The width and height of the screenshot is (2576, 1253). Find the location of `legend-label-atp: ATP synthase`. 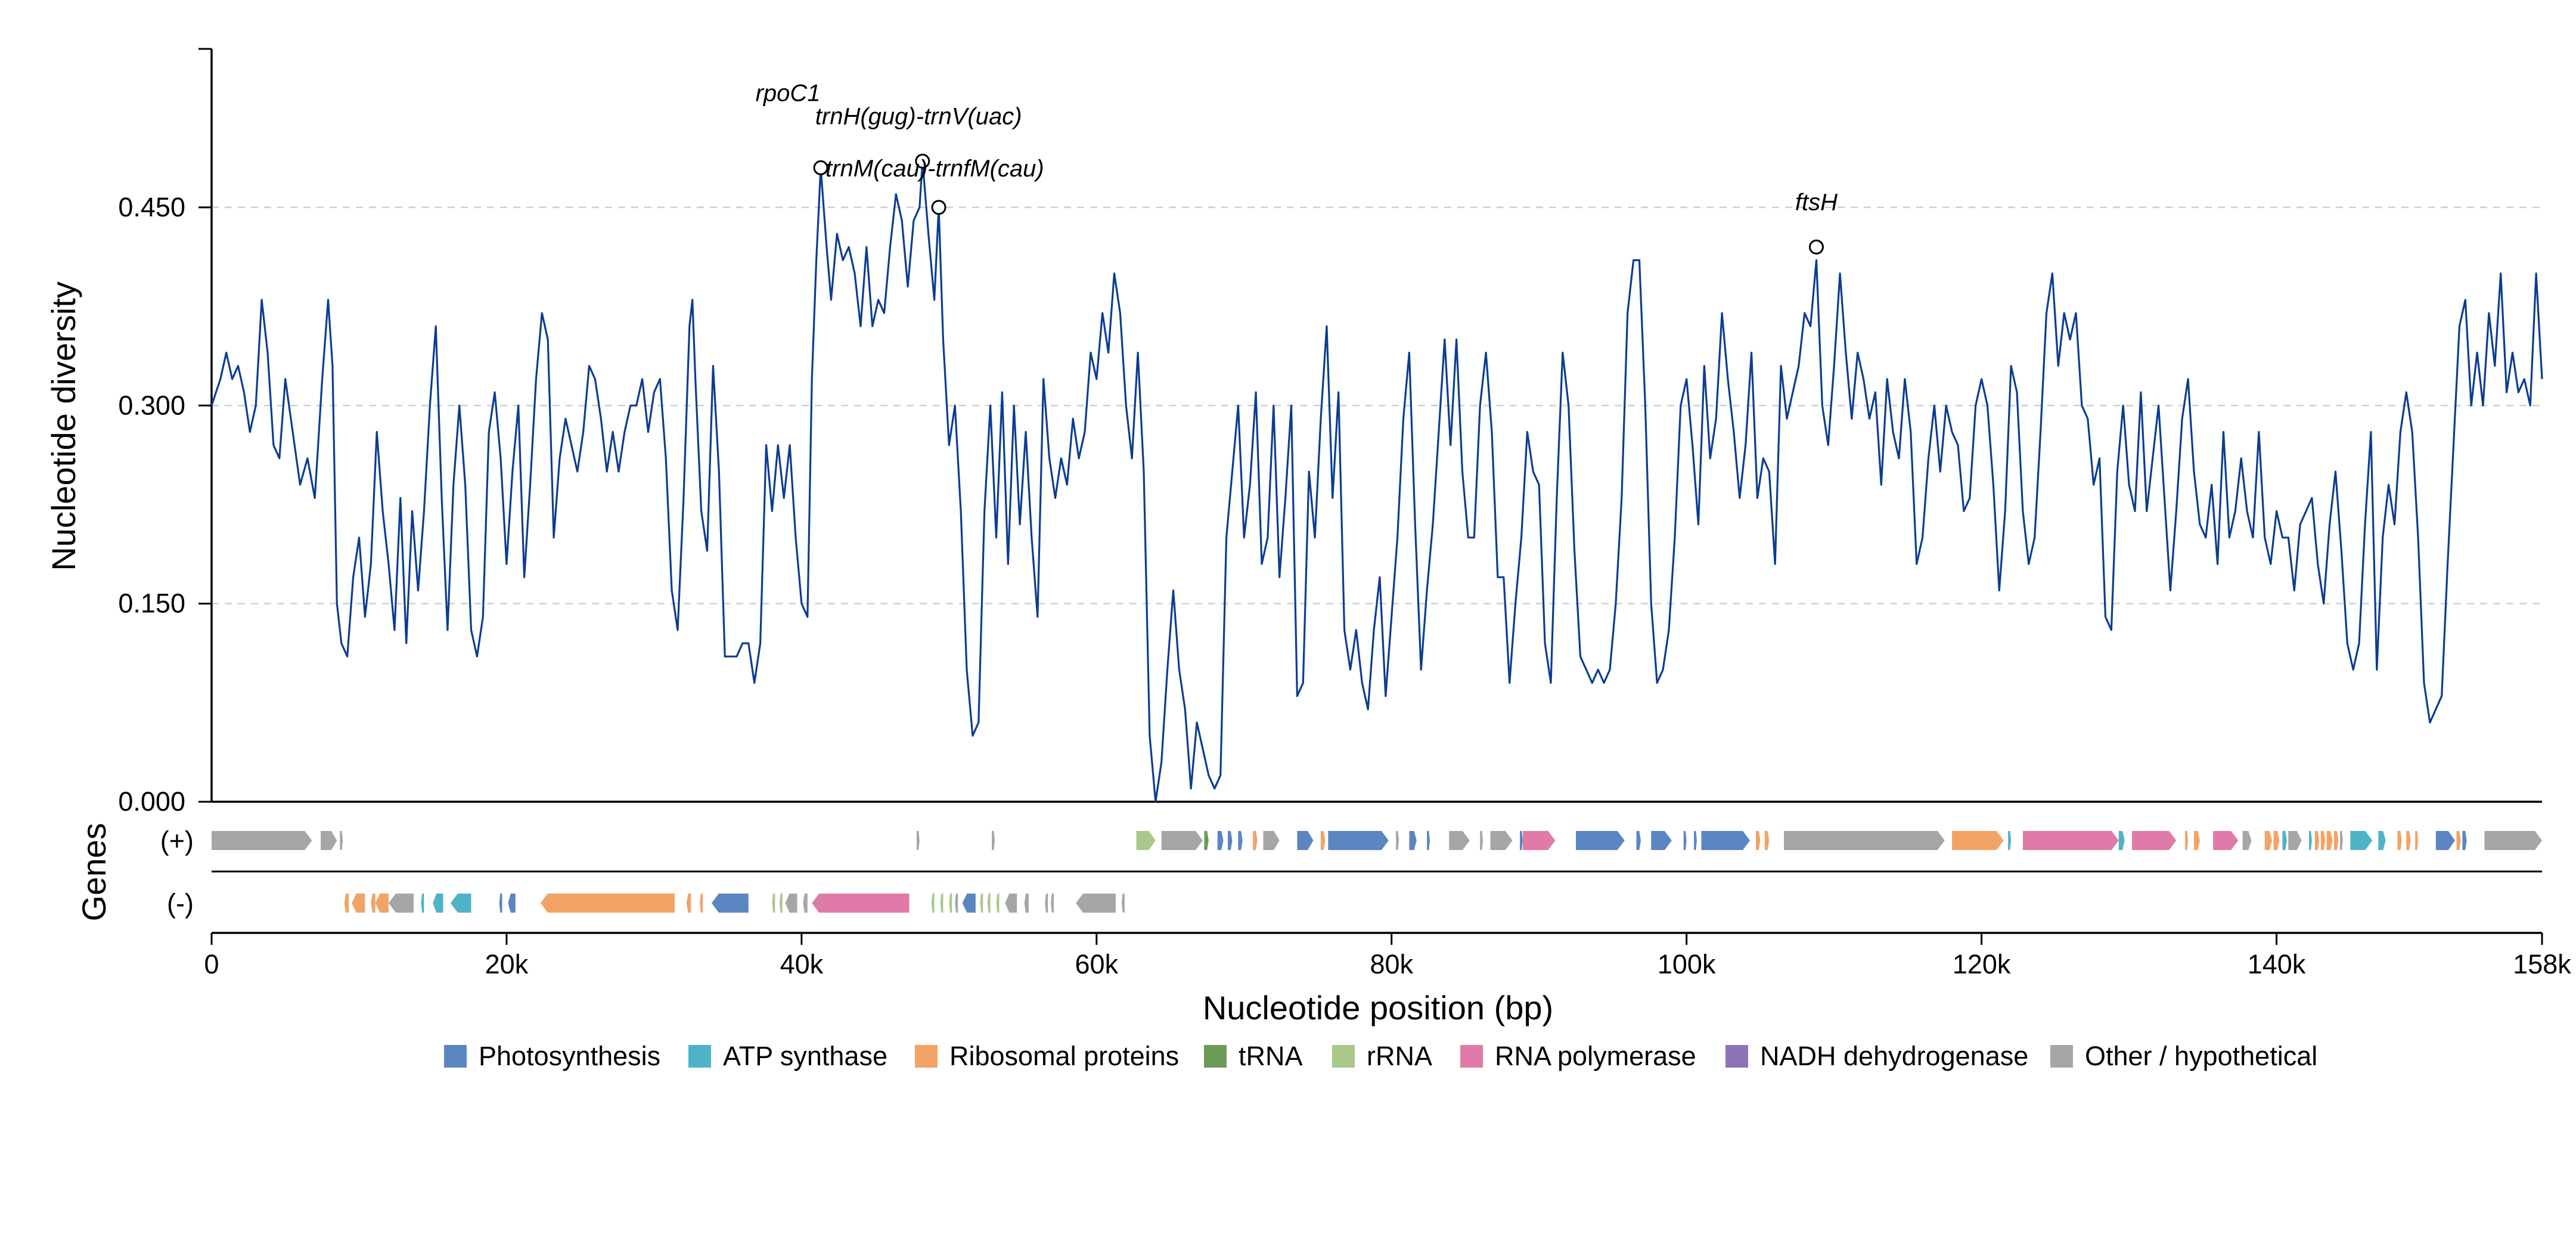

legend-label-atp: ATP synthase is located at coordinates (805, 1056).